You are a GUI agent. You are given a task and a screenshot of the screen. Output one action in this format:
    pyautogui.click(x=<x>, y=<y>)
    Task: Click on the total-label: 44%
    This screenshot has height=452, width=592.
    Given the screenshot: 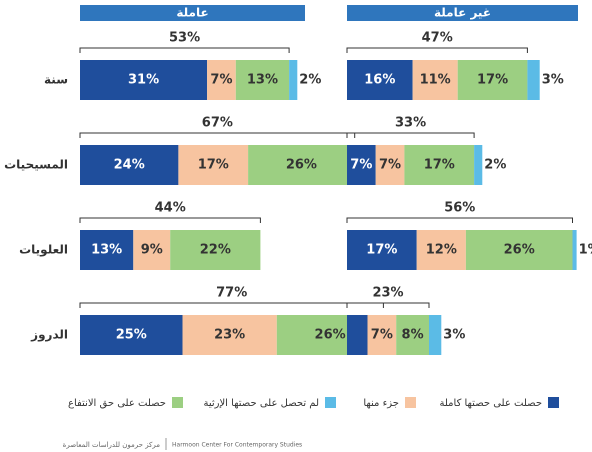 What is the action you would take?
    pyautogui.click(x=170, y=208)
    